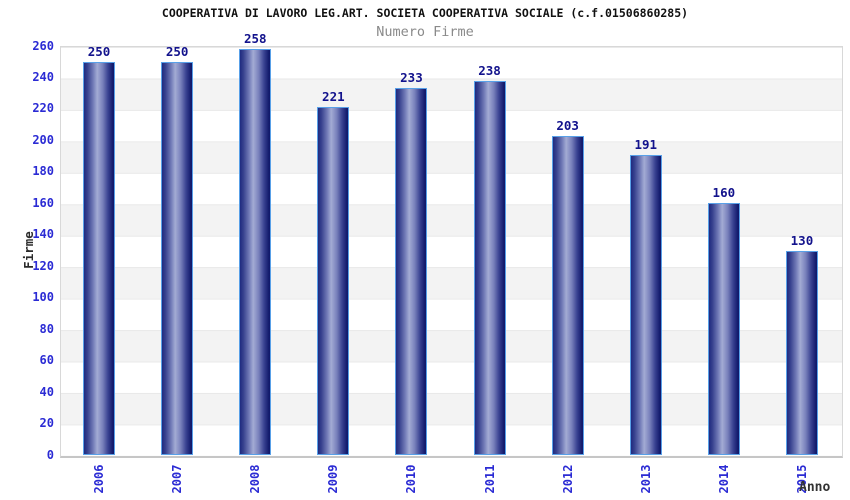  Describe the element at coordinates (723, 329) in the screenshot. I see `bar-2014` at that location.